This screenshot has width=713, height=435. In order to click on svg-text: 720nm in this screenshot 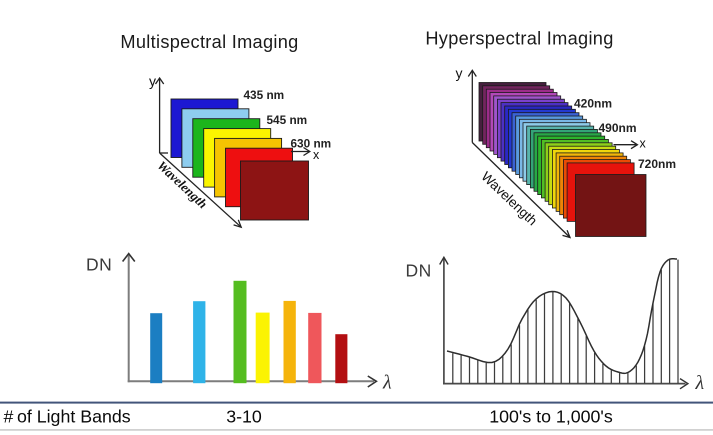, I will do `click(657, 164)`.